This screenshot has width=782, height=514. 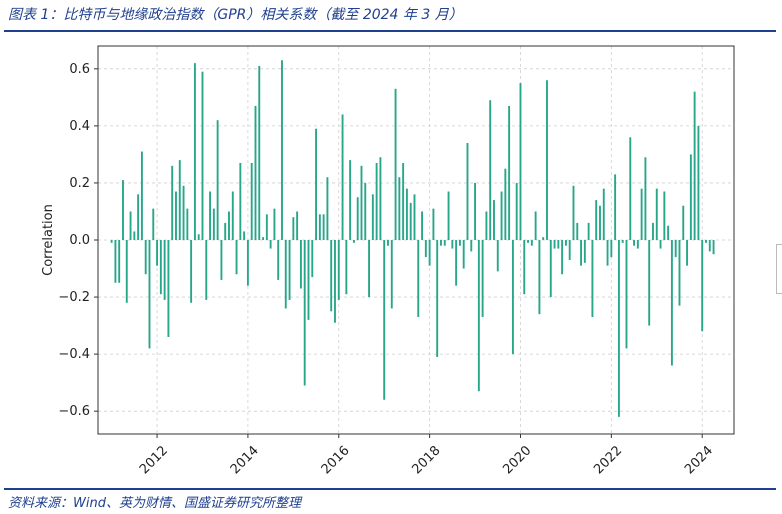 What do you see at coordinates (390, 489) in the screenshot?
I see `source-rule` at bounding box center [390, 489].